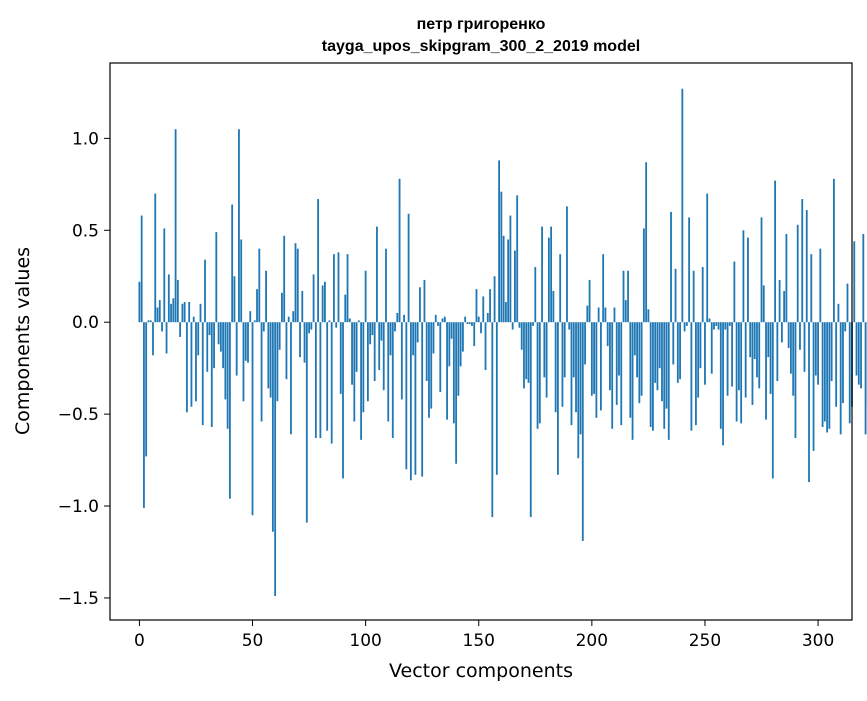 This screenshot has width=867, height=701. I want to click on chart-title-line2: tayga_upos_skipgram_300_2_2019 model, so click(481, 46).